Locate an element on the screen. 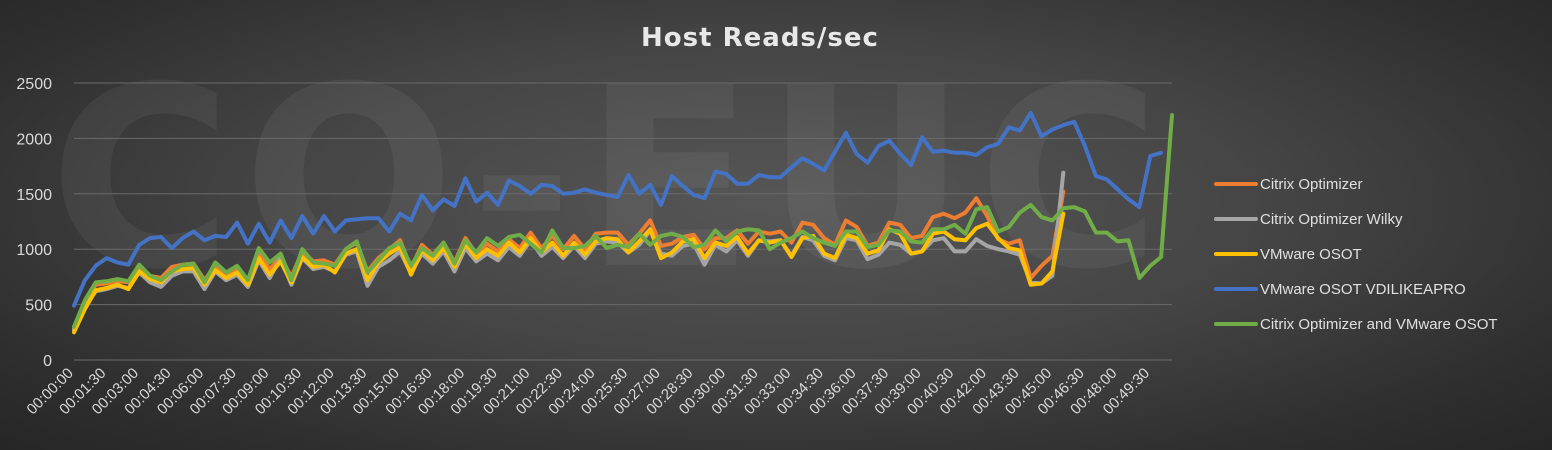  y-tick-label: 1000 is located at coordinates (34, 250).